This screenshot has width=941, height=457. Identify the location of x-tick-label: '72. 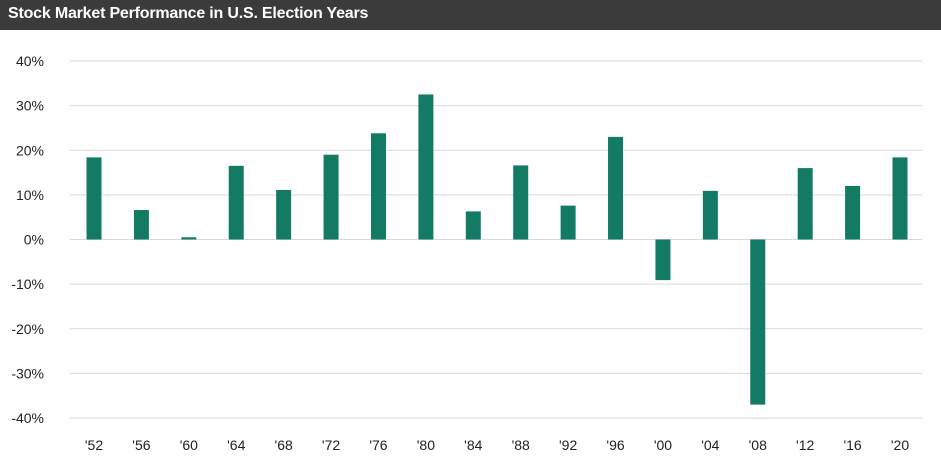
(331, 445).